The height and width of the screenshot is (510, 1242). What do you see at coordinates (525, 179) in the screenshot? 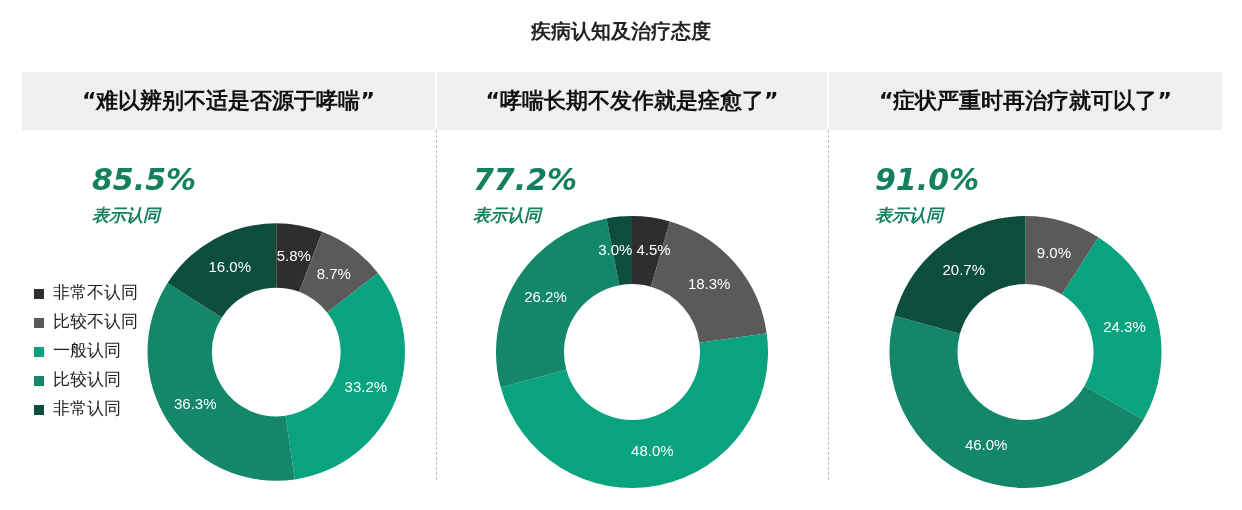
I see `text: 77.2%` at bounding box center [525, 179].